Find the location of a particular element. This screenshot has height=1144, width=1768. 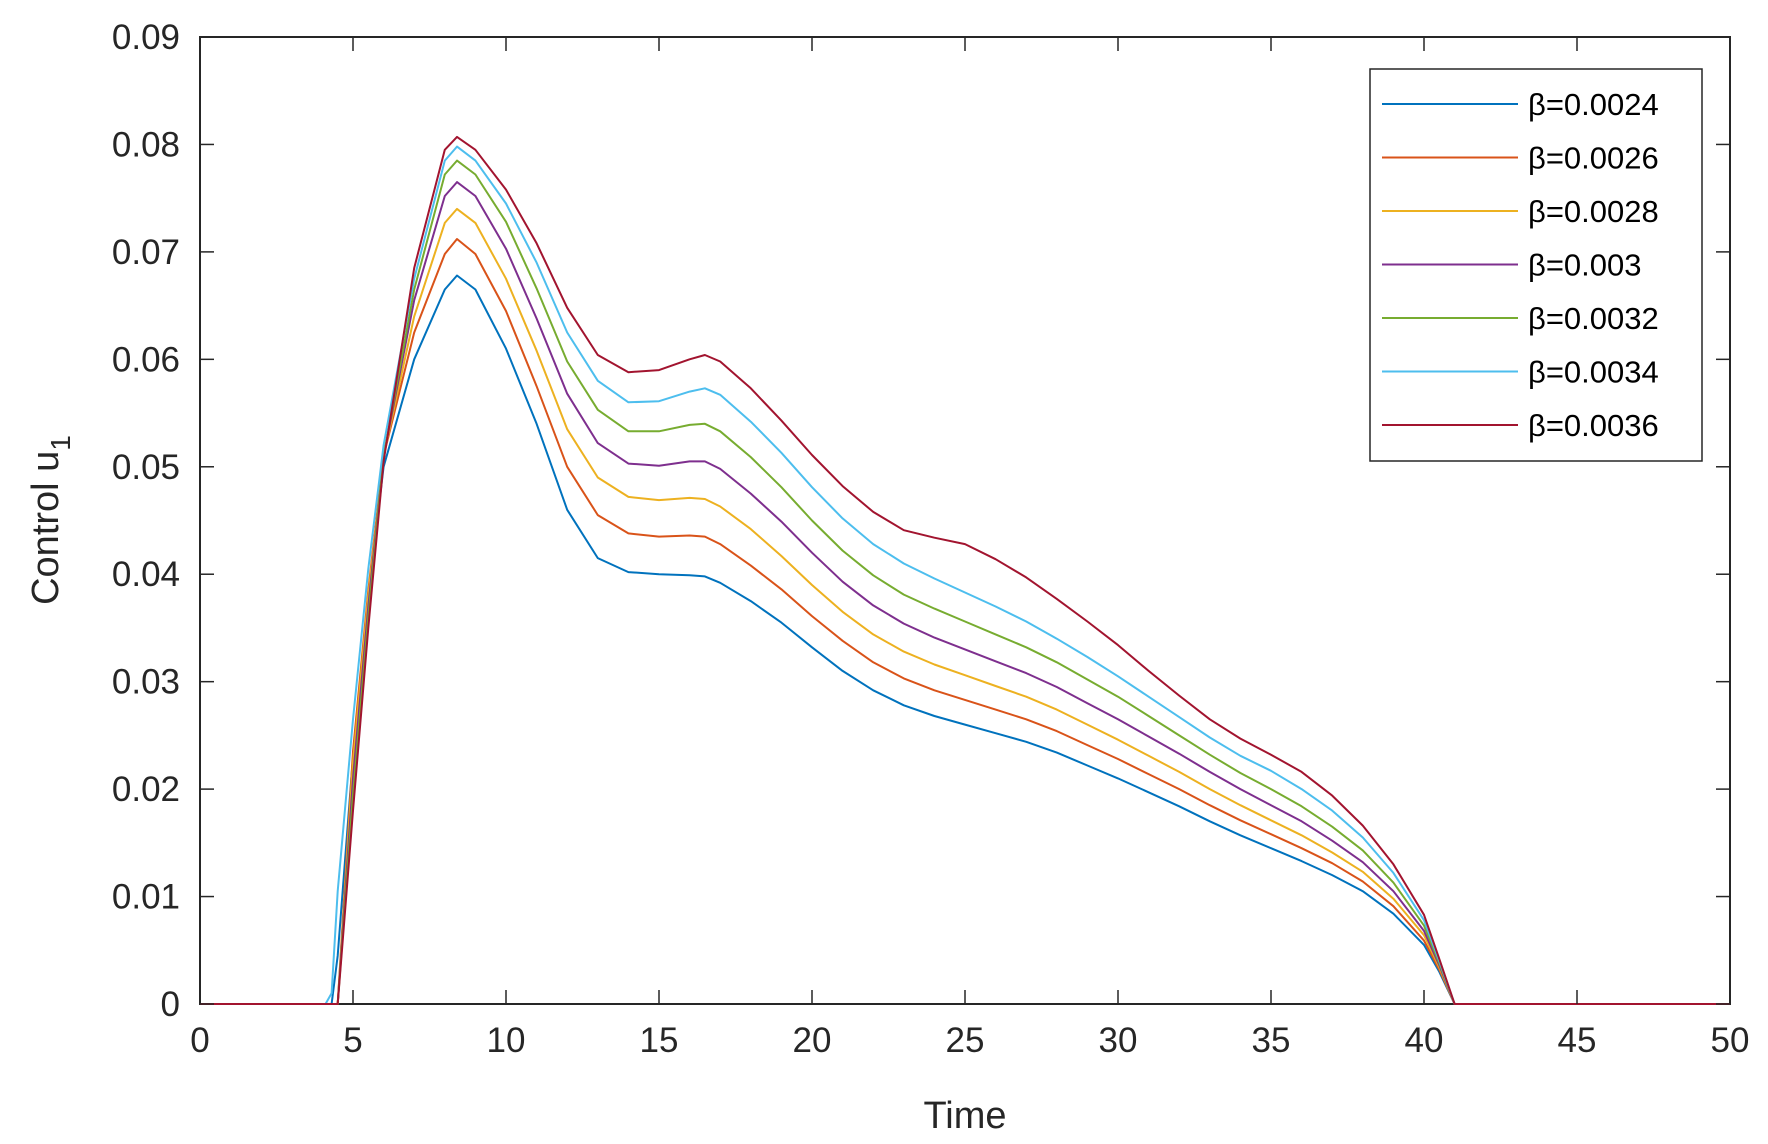

x-tick-label: 15 is located at coordinates (659, 1040).